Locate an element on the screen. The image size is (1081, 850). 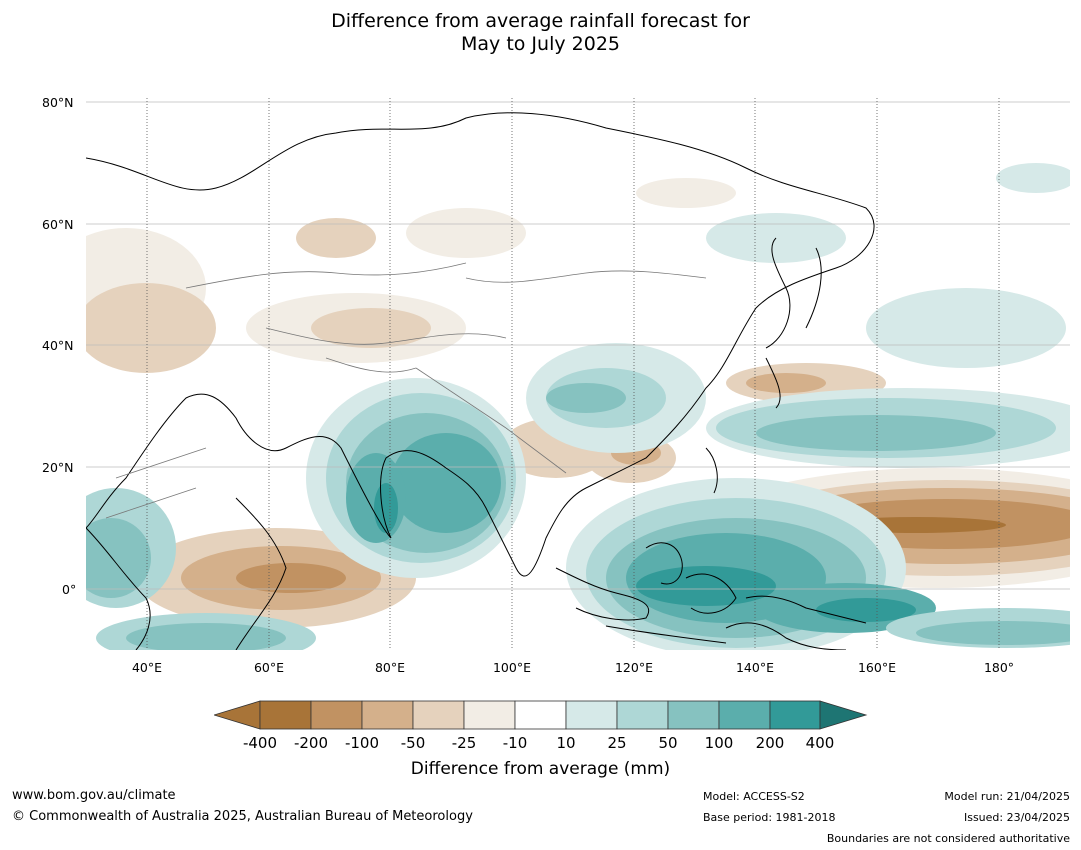
colorbar-title: Difference from average (mm) is located at coordinates (540, 769).